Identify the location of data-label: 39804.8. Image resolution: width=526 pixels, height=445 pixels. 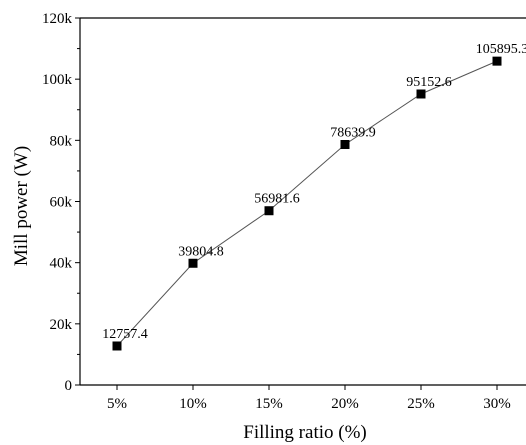
(201, 251).